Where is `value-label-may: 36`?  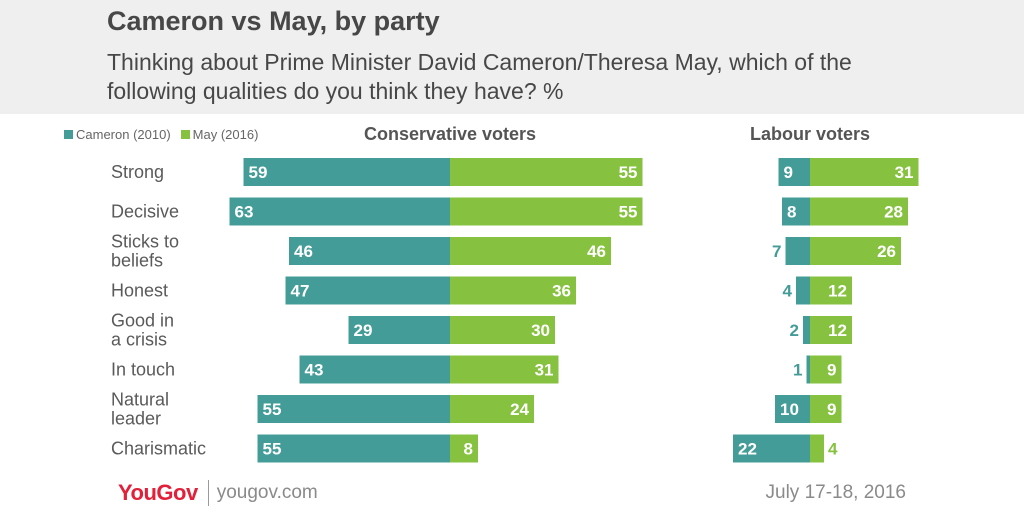 value-label-may: 36 is located at coordinates (561, 291).